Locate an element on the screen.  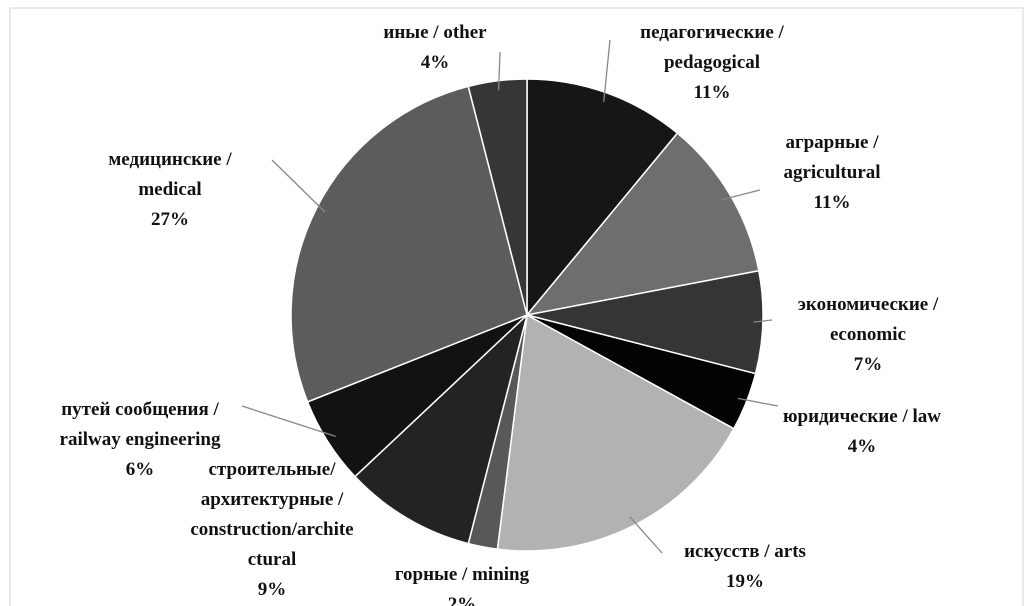
category-label: экономические / economic is located at coordinates (868, 319).